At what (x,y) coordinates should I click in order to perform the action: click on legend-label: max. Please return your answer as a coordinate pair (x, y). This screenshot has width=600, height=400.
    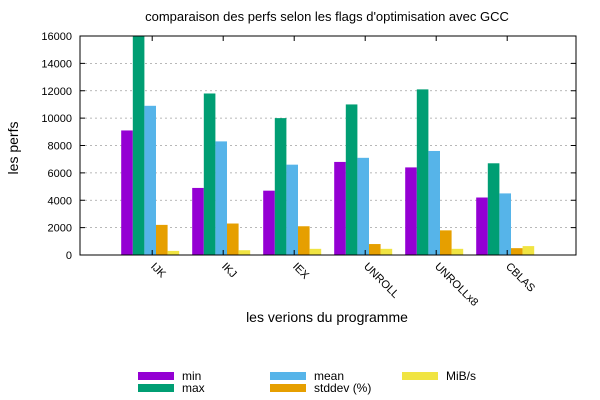
    Looking at the image, I should click on (193, 388).